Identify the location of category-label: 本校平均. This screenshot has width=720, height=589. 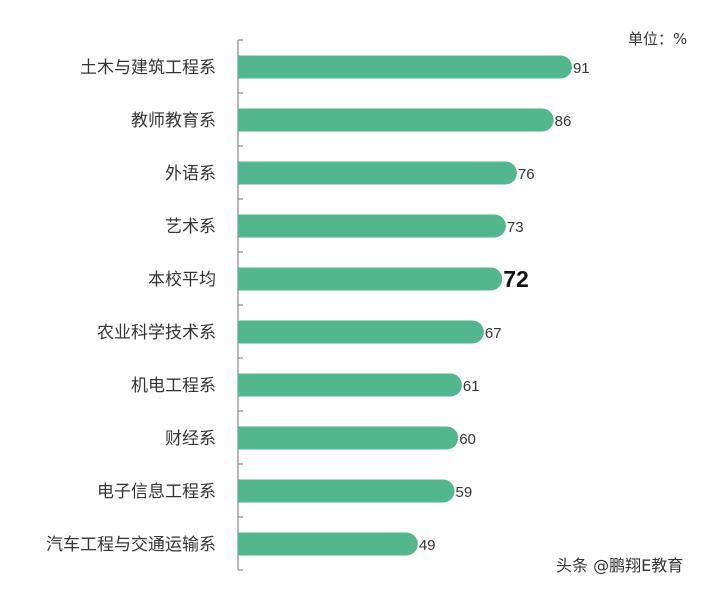
(182, 280).